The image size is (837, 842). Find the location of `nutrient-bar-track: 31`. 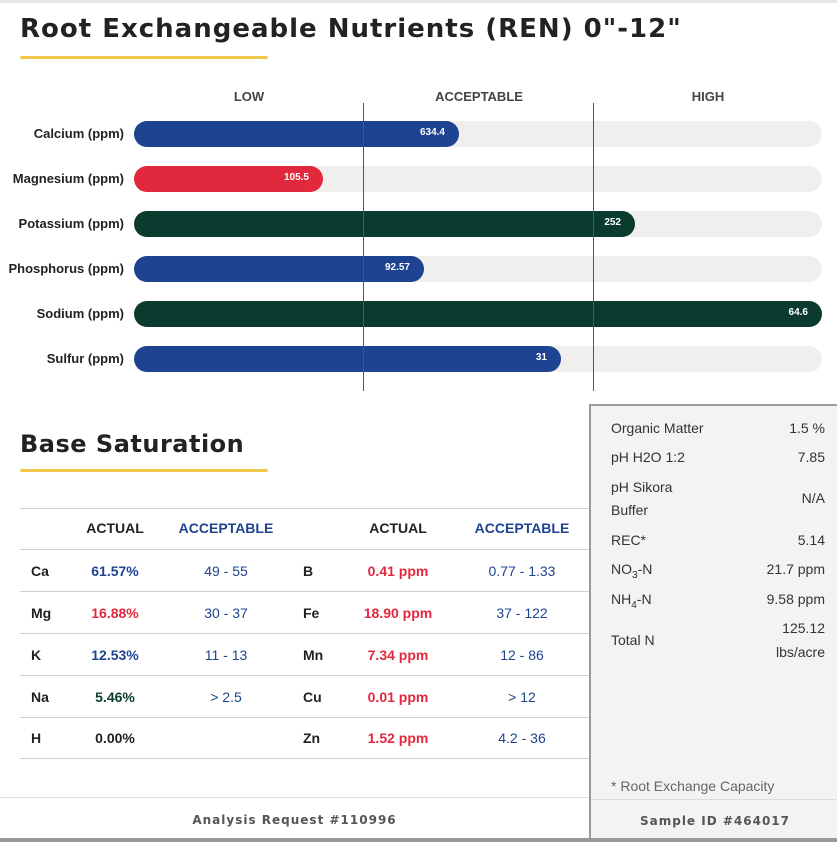

nutrient-bar-track: 31 is located at coordinates (478, 359).